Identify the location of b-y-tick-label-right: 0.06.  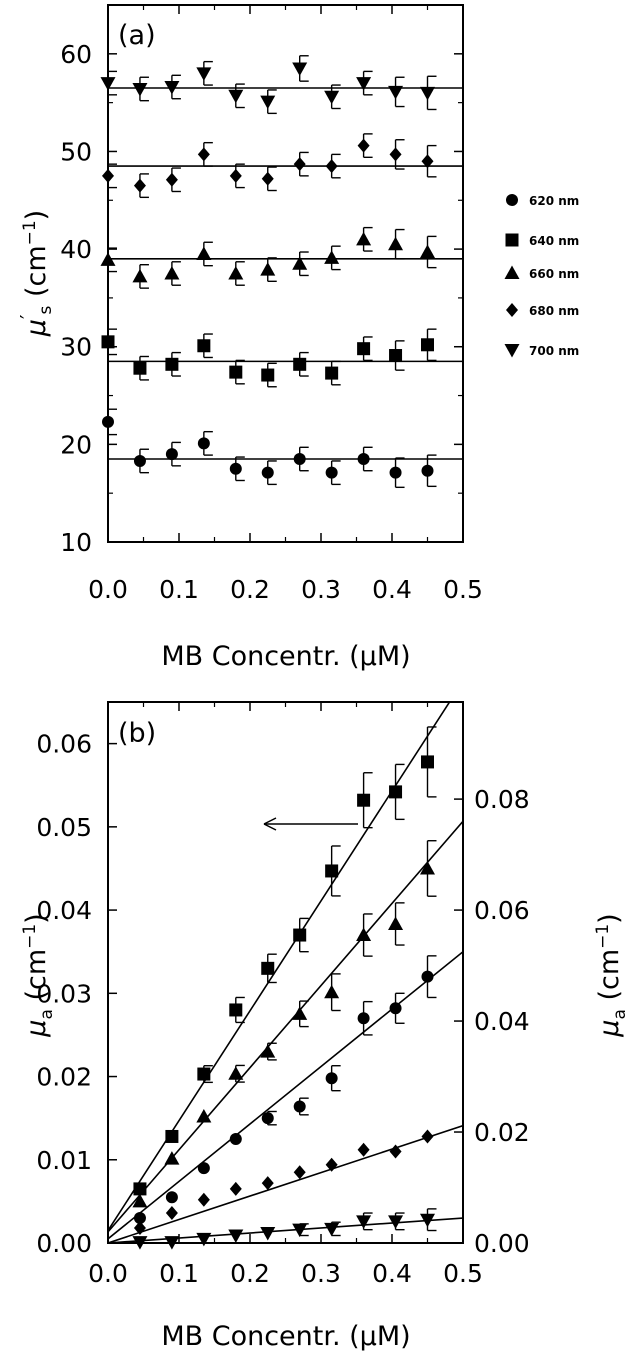
(502, 910).